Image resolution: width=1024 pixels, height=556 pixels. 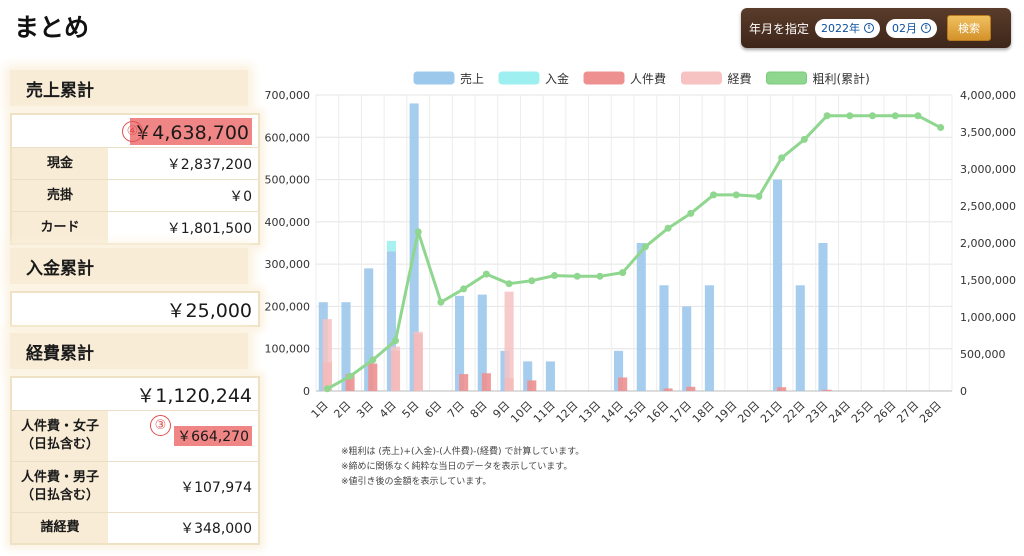 I want to click on y-left-tick-label: 600,000, so click(x=288, y=137).